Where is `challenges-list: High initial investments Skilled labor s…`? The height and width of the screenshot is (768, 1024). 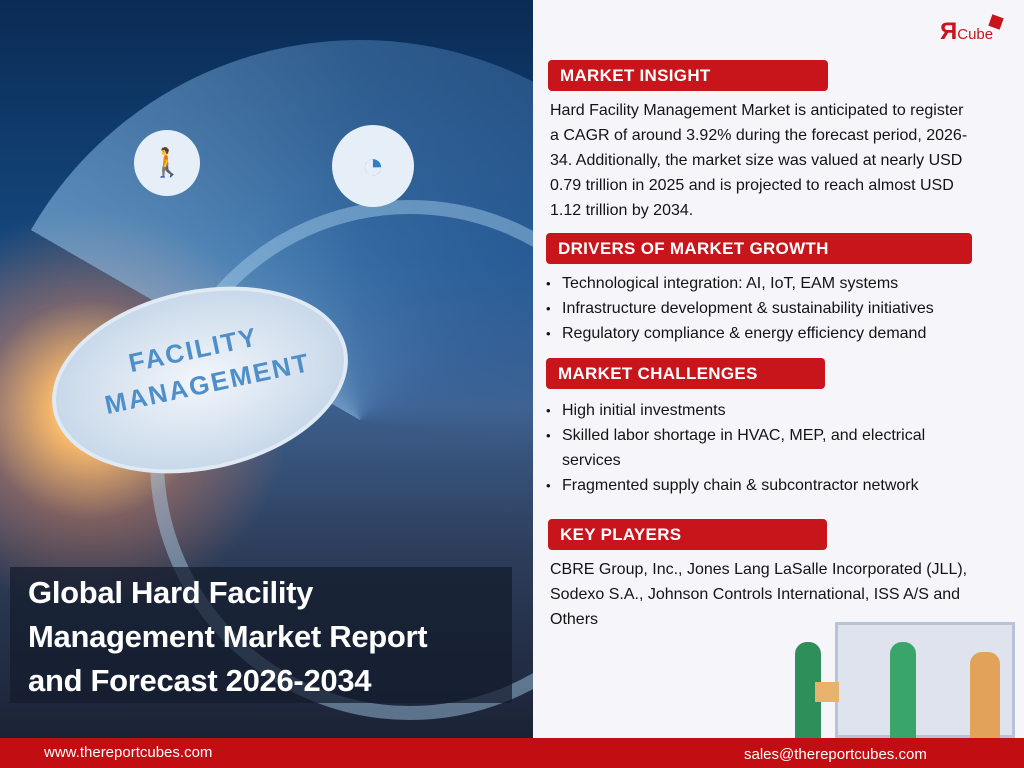 challenges-list: High initial investments Skilled labor s… is located at coordinates (756, 448).